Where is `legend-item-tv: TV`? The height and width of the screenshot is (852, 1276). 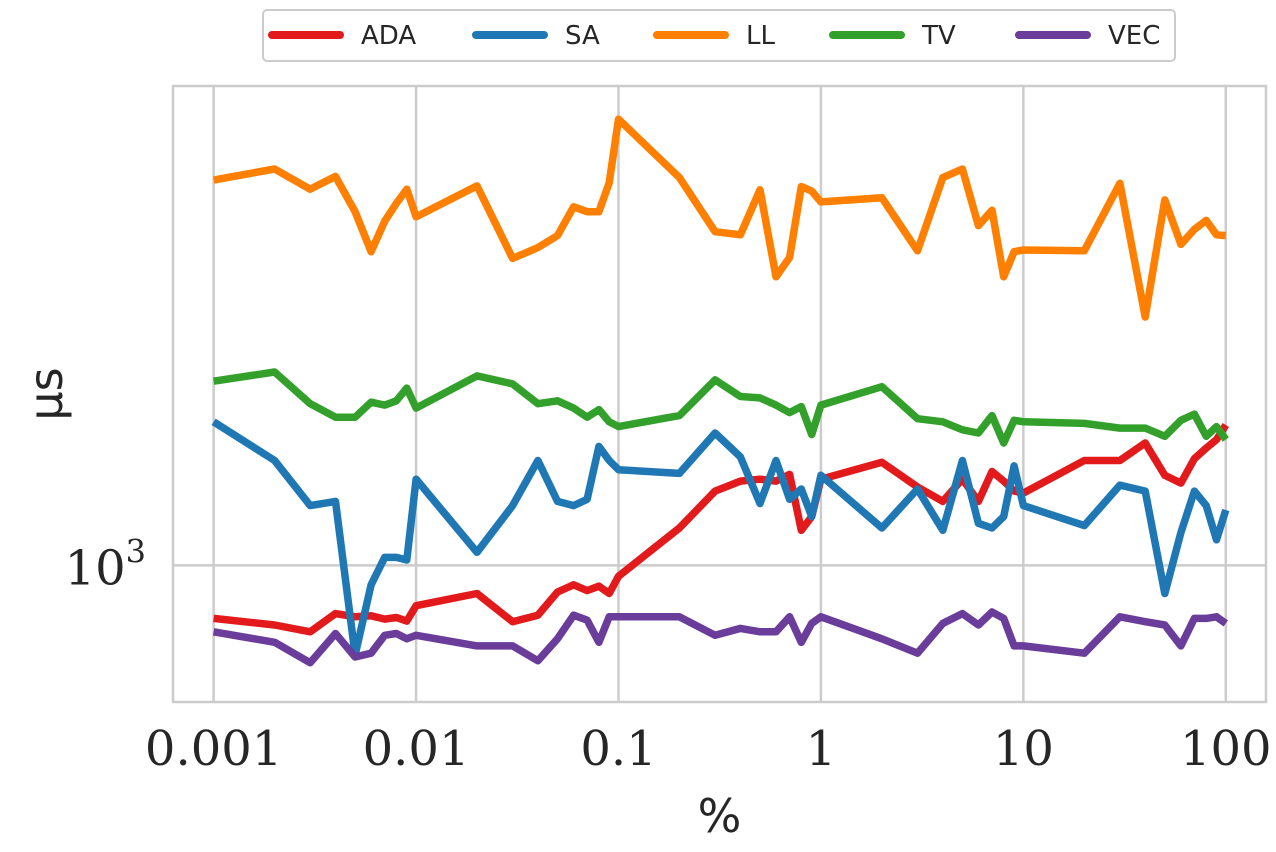
legend-item-tv: TV is located at coordinates (892, 36).